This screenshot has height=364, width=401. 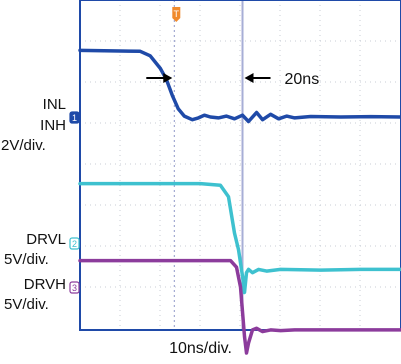 What do you see at coordinates (200, 348) in the screenshot?
I see `x-axis-label: 10ns/div.` at bounding box center [200, 348].